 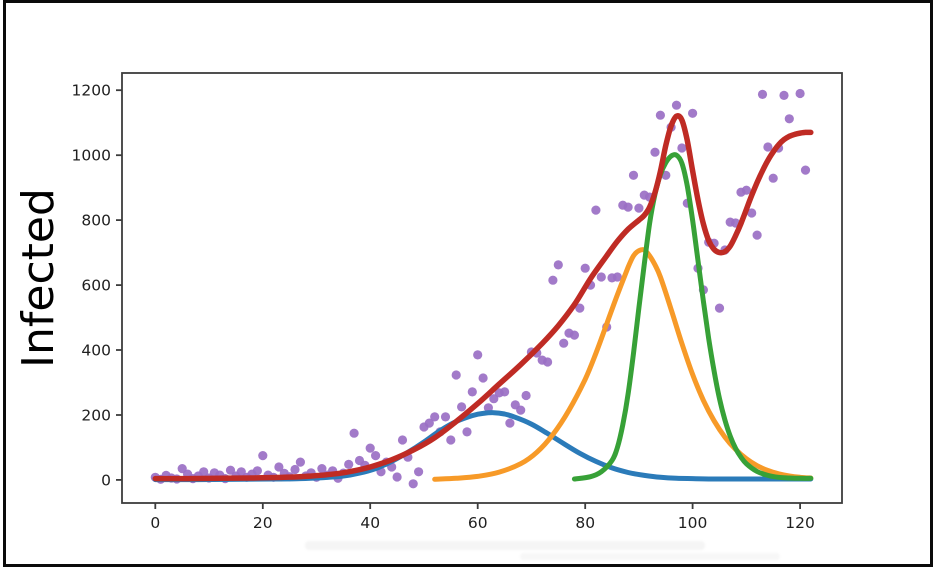 I want to click on y-tick-label: 800, so click(x=96, y=221).